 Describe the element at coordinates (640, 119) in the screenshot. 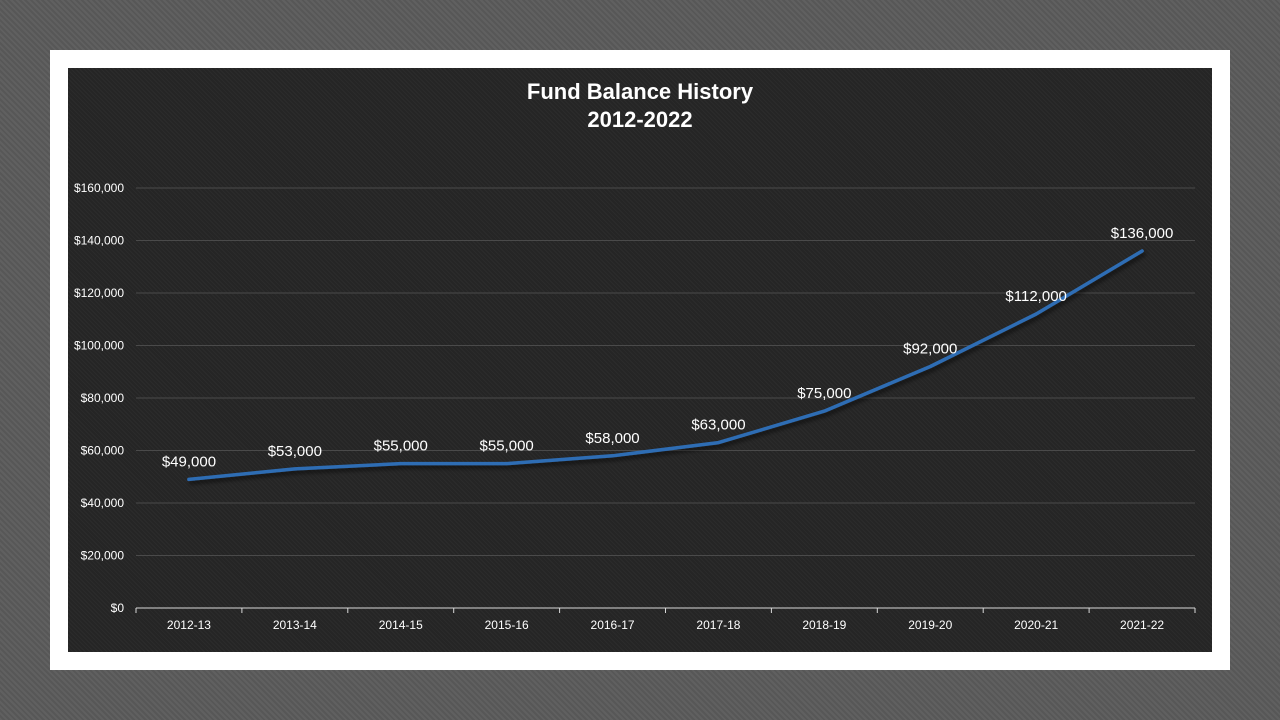

I see `chart-subtitle: 2012-2022` at that location.